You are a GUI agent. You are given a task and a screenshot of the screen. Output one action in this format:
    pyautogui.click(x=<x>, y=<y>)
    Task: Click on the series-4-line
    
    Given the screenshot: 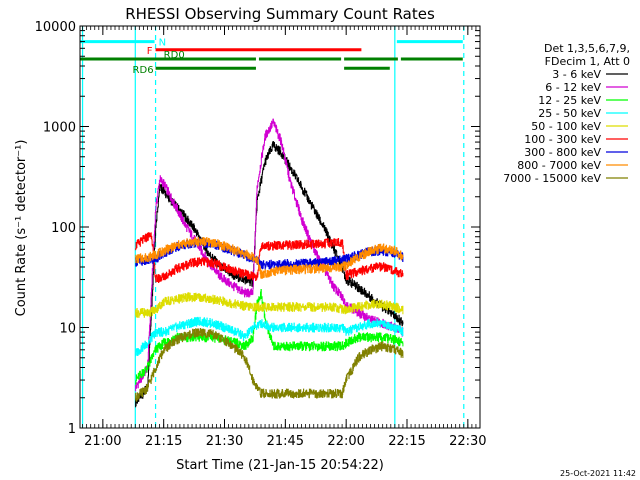 What is the action you would take?
    pyautogui.click(x=269, y=305)
    